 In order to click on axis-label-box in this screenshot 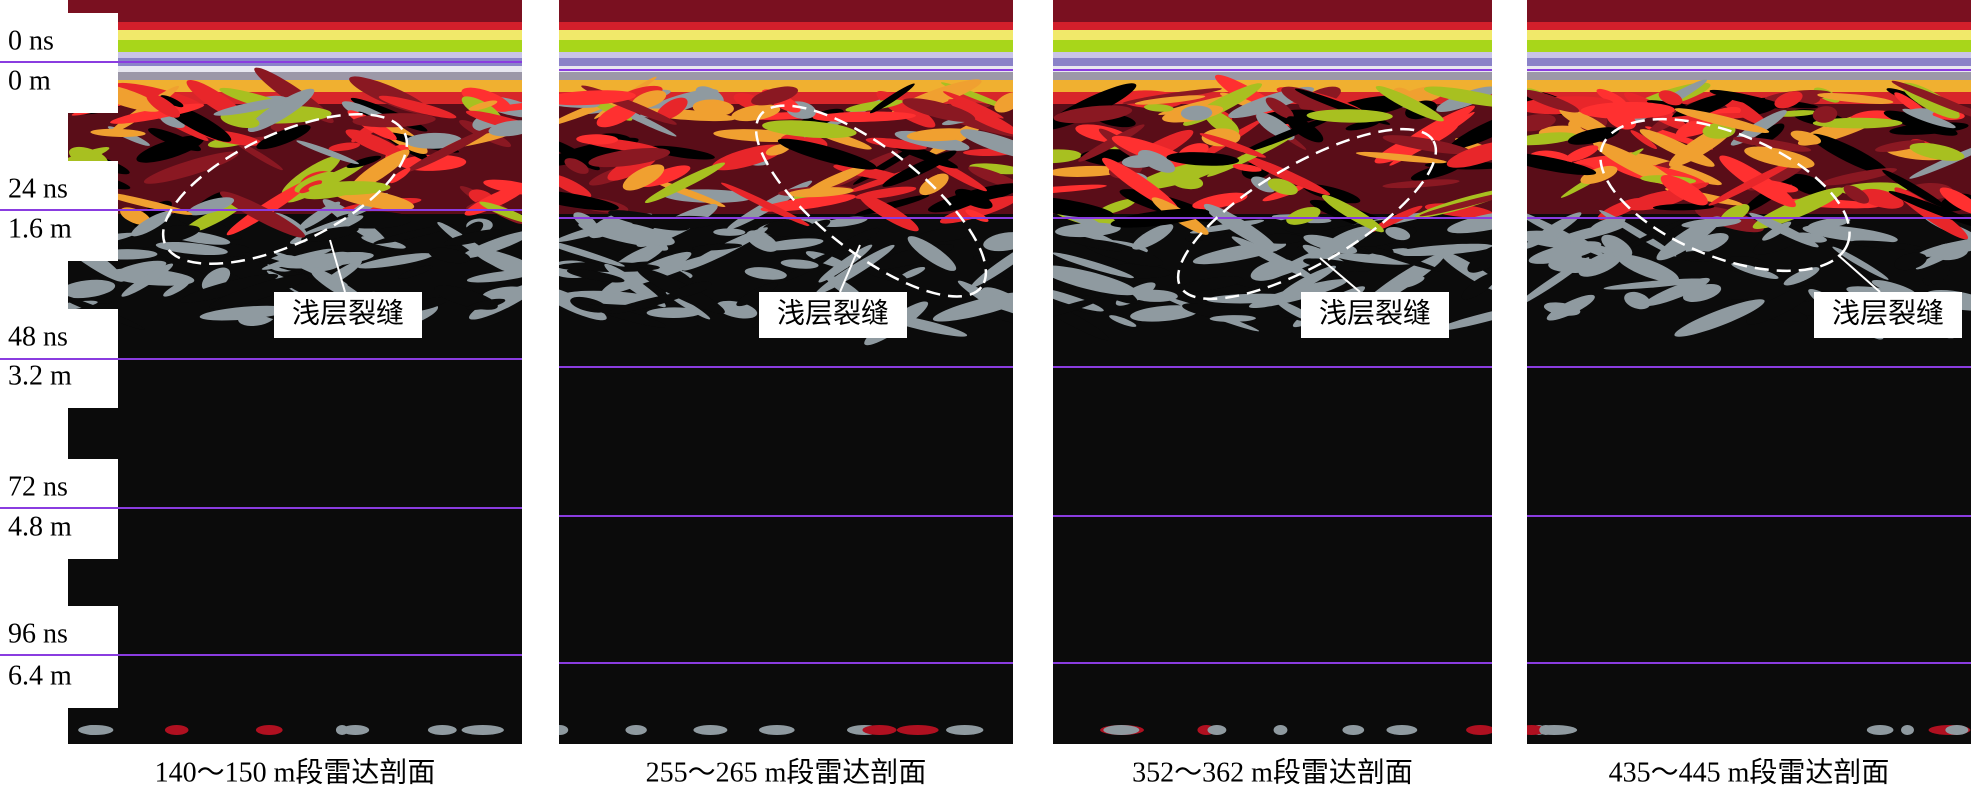, I will do `click(59, 657)`.